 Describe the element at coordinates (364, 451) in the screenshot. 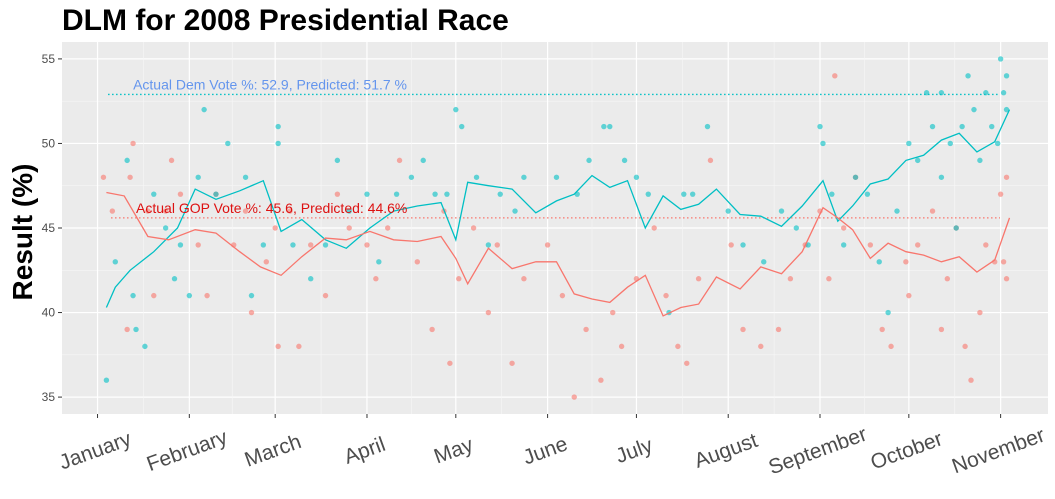

I see `x-tick-label: April` at that location.